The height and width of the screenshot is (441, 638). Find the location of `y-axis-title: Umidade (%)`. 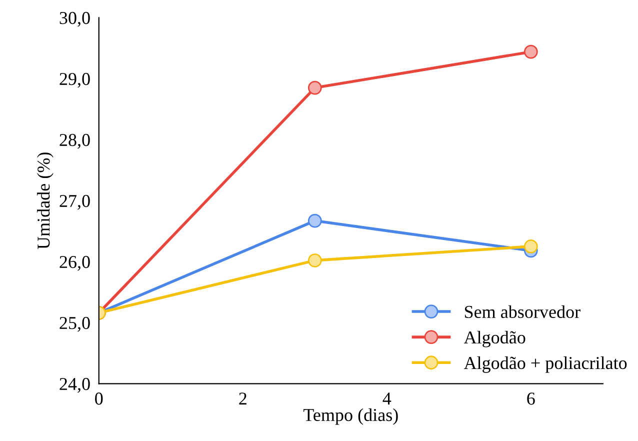

y-axis-title: Umidade (%) is located at coordinates (45, 201).